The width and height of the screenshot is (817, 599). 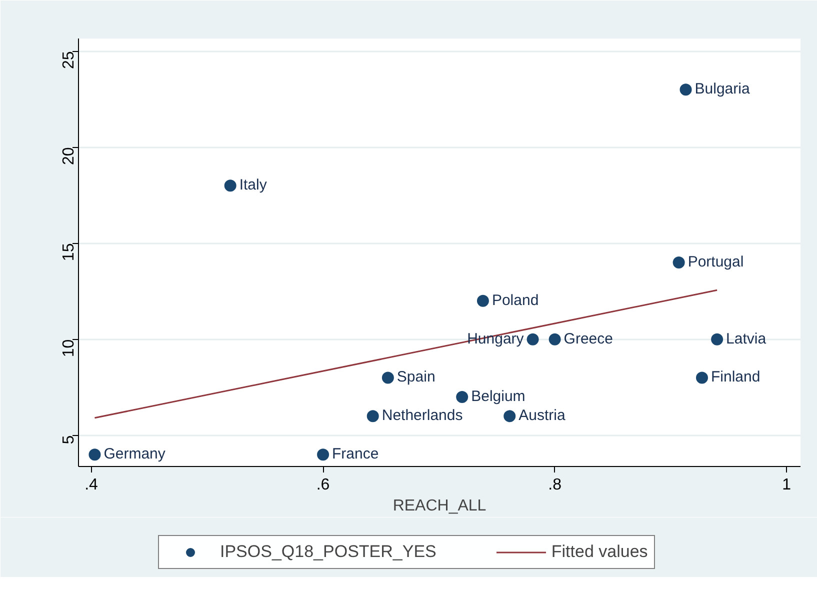 I want to click on x-tick-label: .8, so click(x=555, y=485).